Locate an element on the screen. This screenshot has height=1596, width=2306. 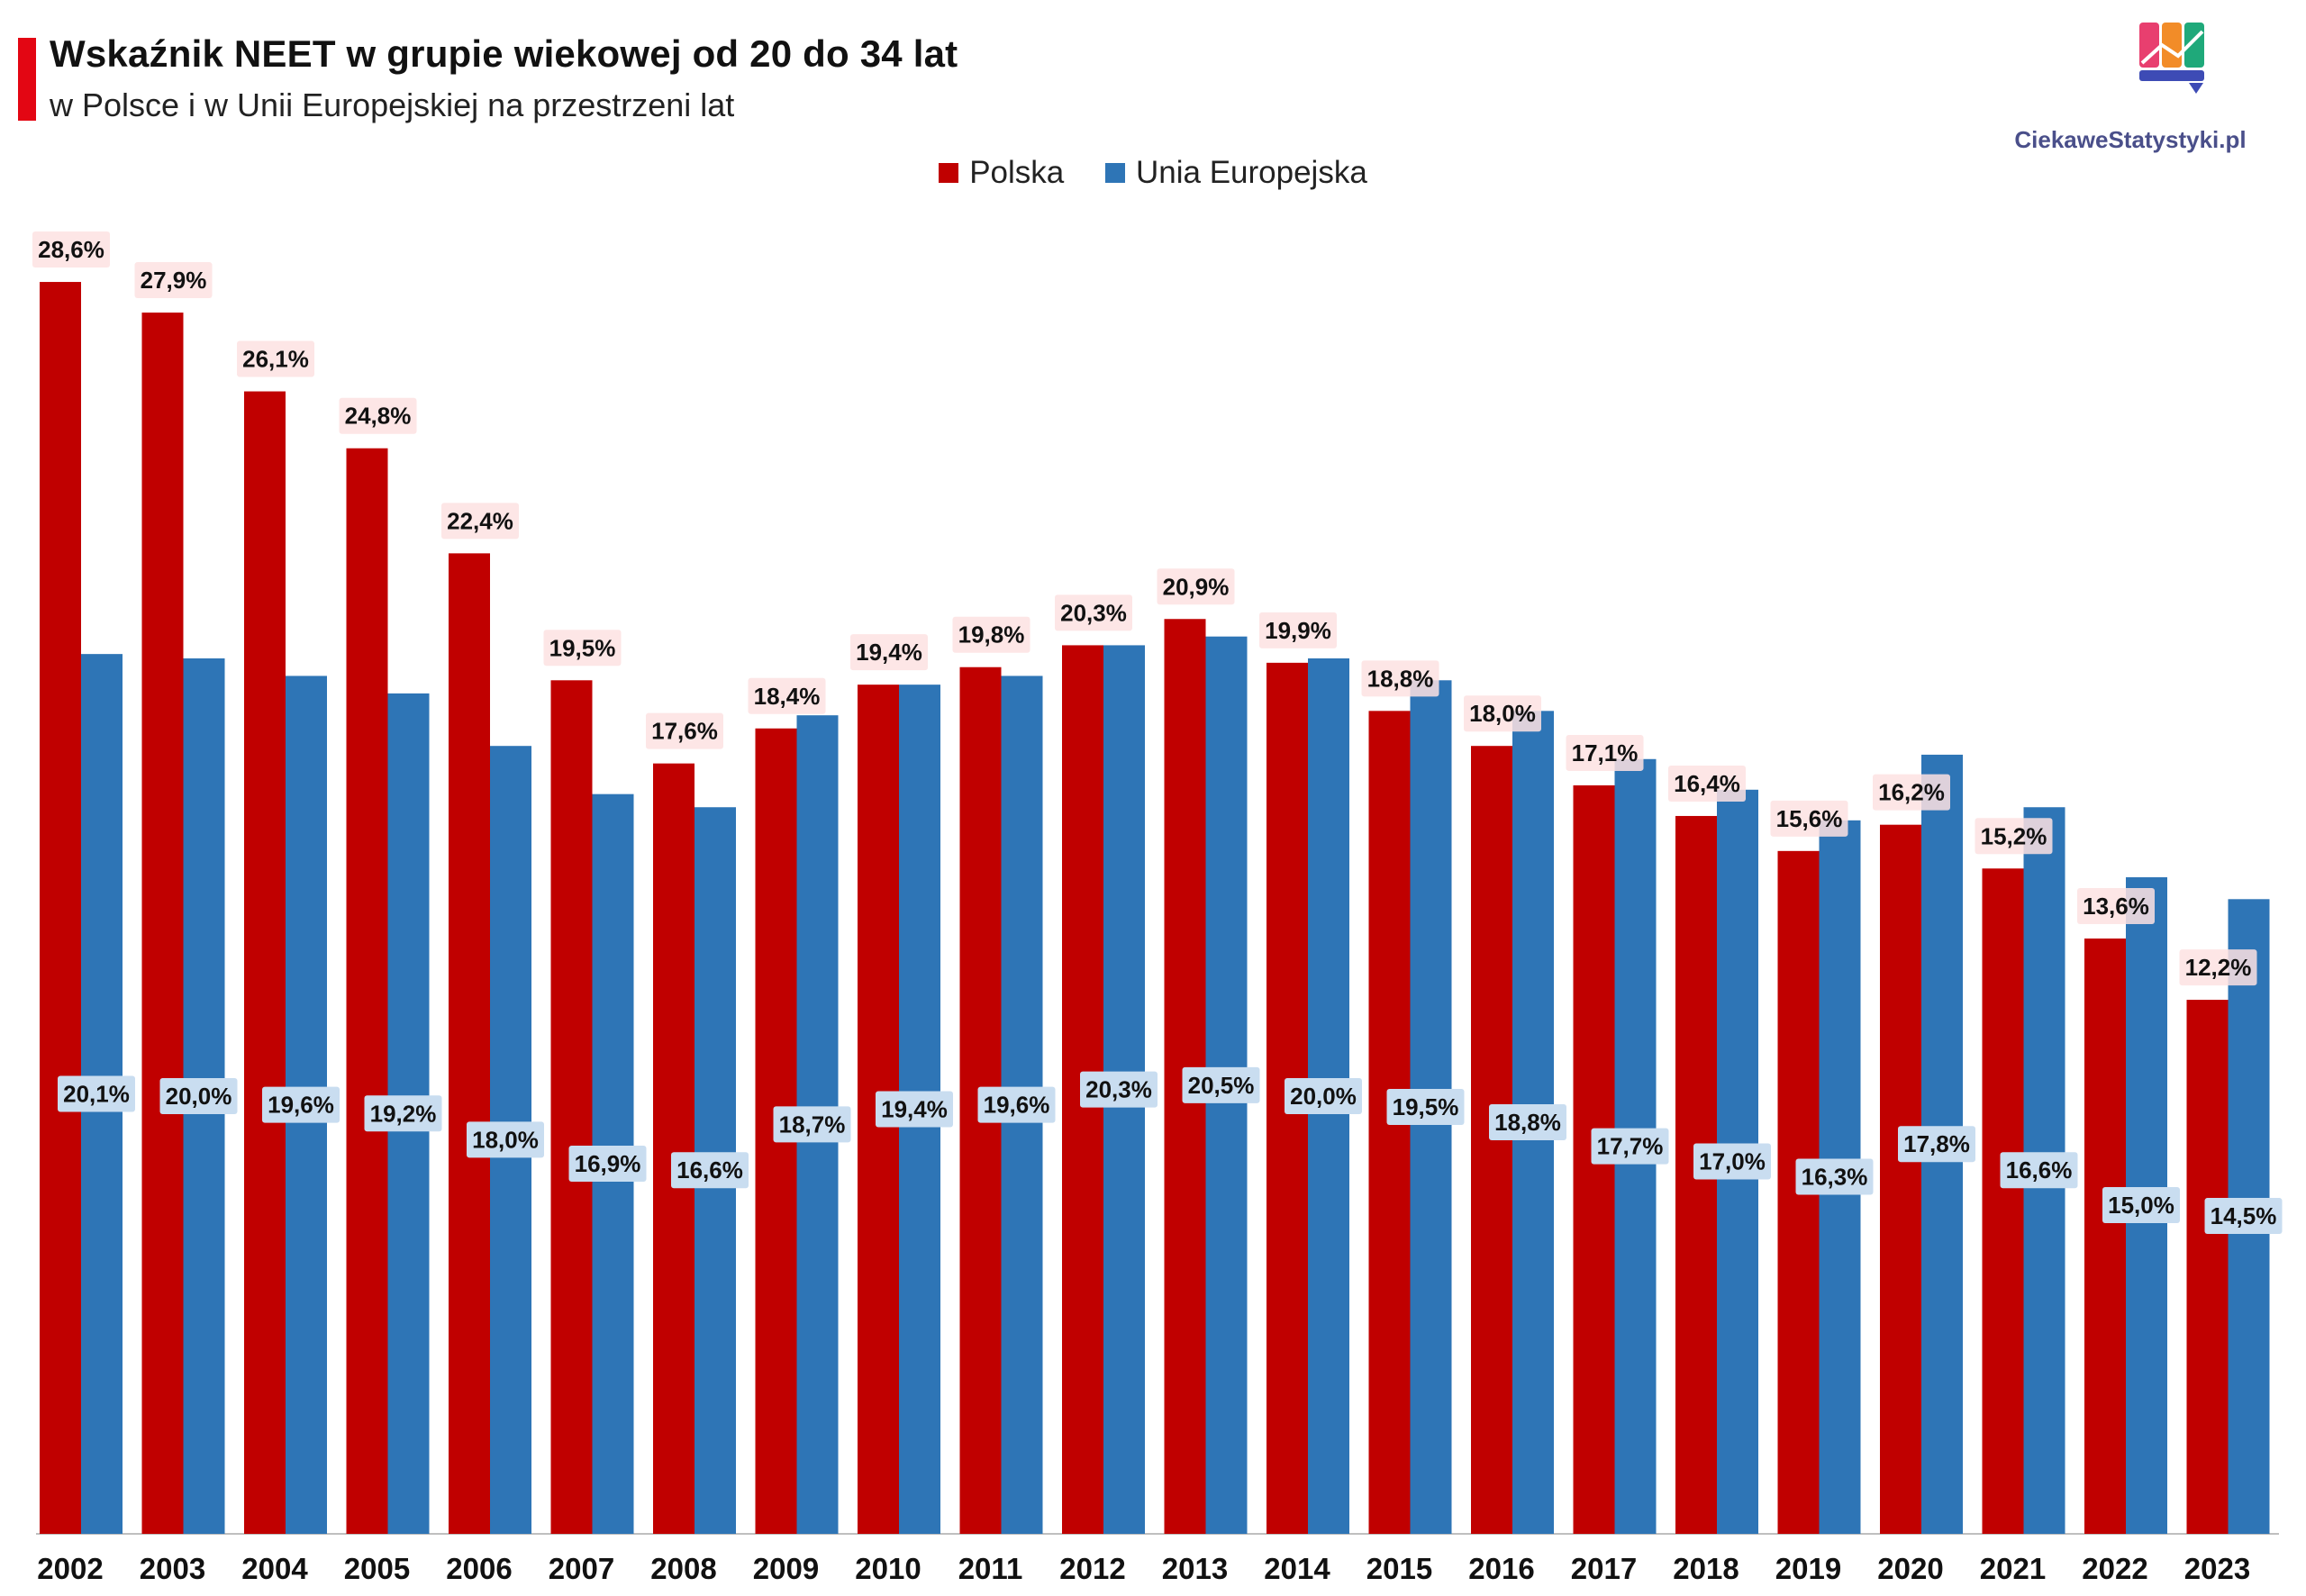
x-tick-2017: 2017 is located at coordinates (1604, 1568).